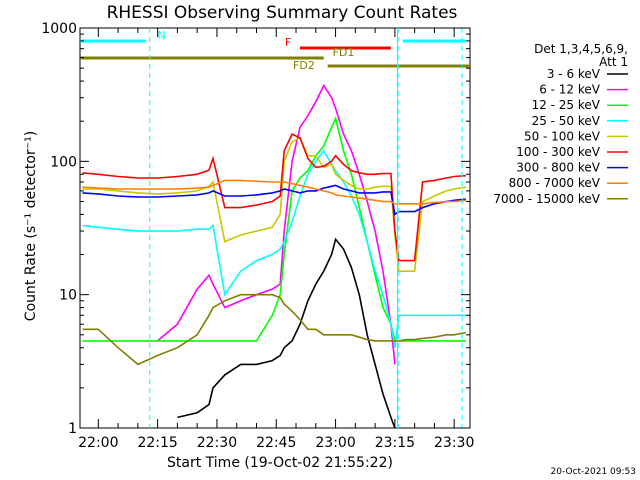 The width and height of the screenshot is (640, 480). What do you see at coordinates (570, 90) in the screenshot?
I see `legend-label-2: 6 - 12 keV` at bounding box center [570, 90].